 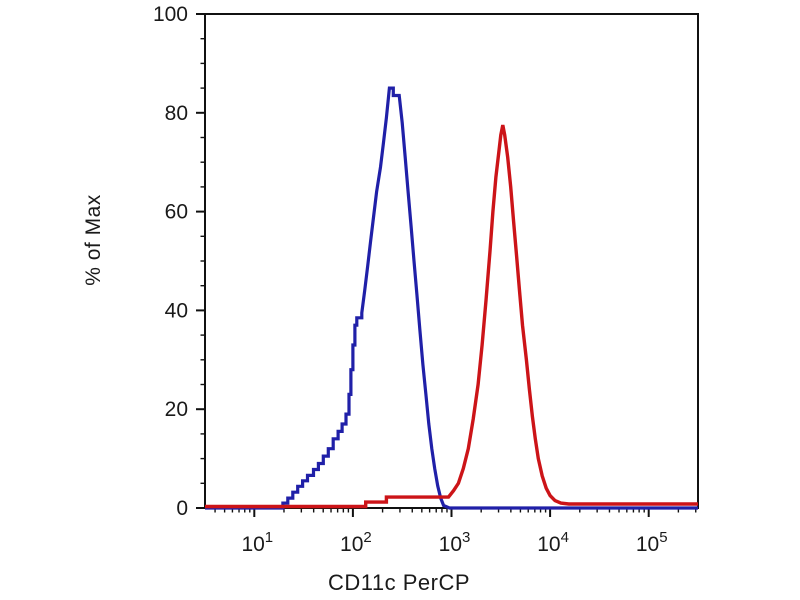 What do you see at coordinates (182, 508) in the screenshot?
I see `y-tick-label: 0` at bounding box center [182, 508].